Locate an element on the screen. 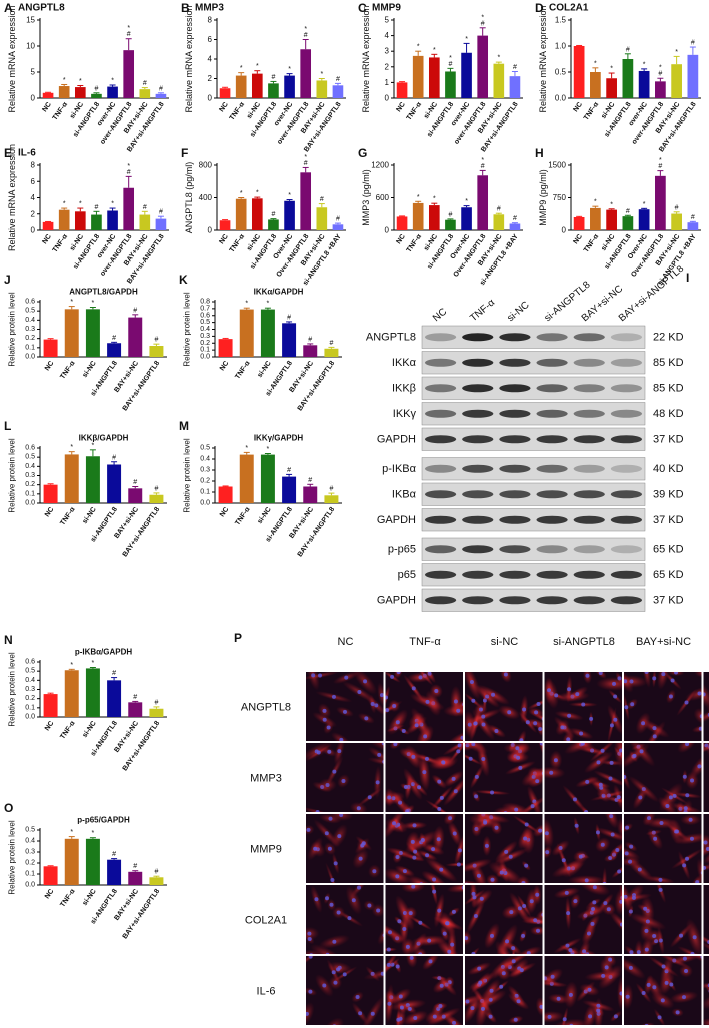  x-tick-label: TNF-α is located at coordinates (68, 897).